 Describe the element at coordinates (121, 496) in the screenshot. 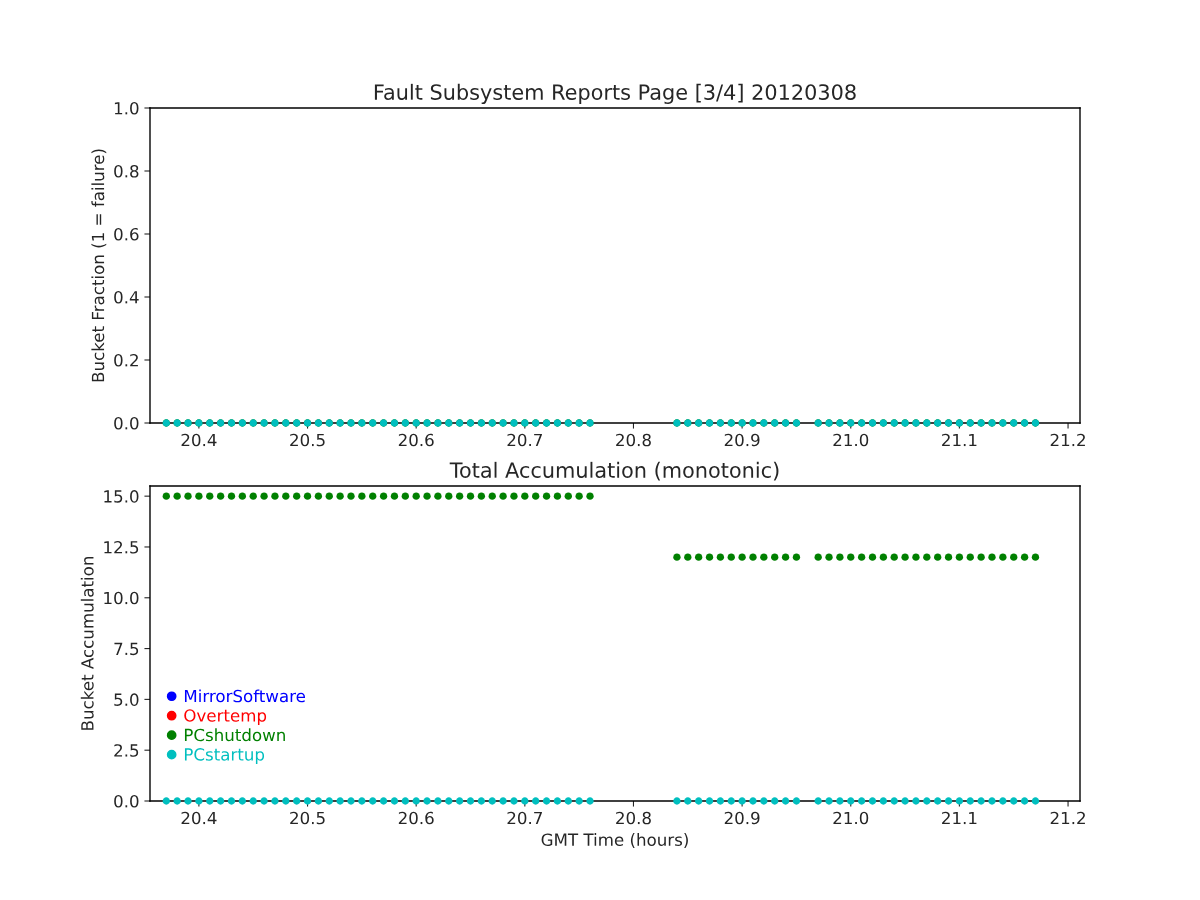

I see `y-tick-label: 15.0` at that location.